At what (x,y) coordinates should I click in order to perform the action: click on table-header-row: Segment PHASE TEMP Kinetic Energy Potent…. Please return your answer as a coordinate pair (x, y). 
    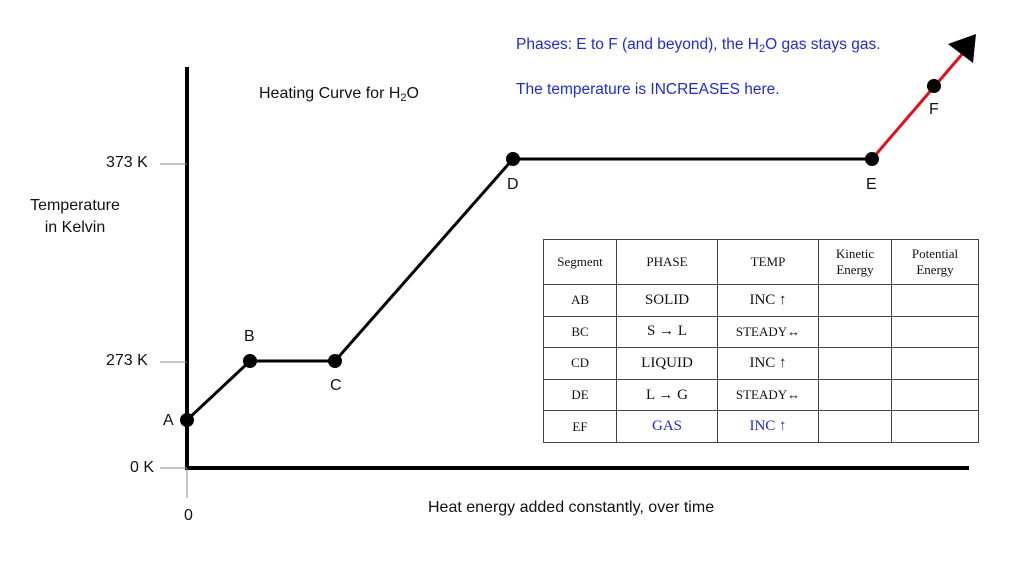
    Looking at the image, I should click on (761, 262).